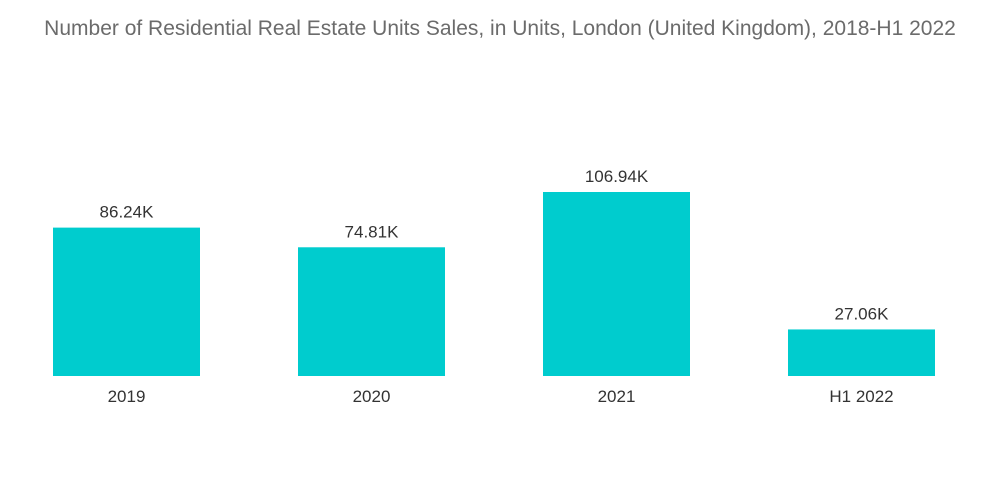 The image size is (1000, 504). I want to click on category-label: H1 2022, so click(861, 396).